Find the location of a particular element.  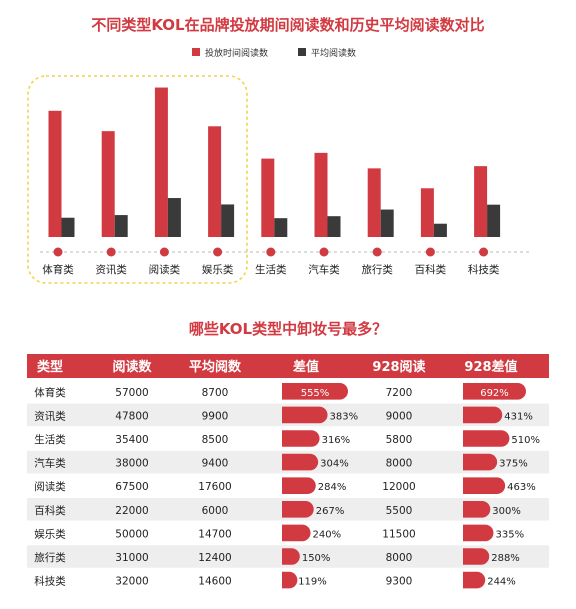

cell-reads: 38000 is located at coordinates (131, 464).